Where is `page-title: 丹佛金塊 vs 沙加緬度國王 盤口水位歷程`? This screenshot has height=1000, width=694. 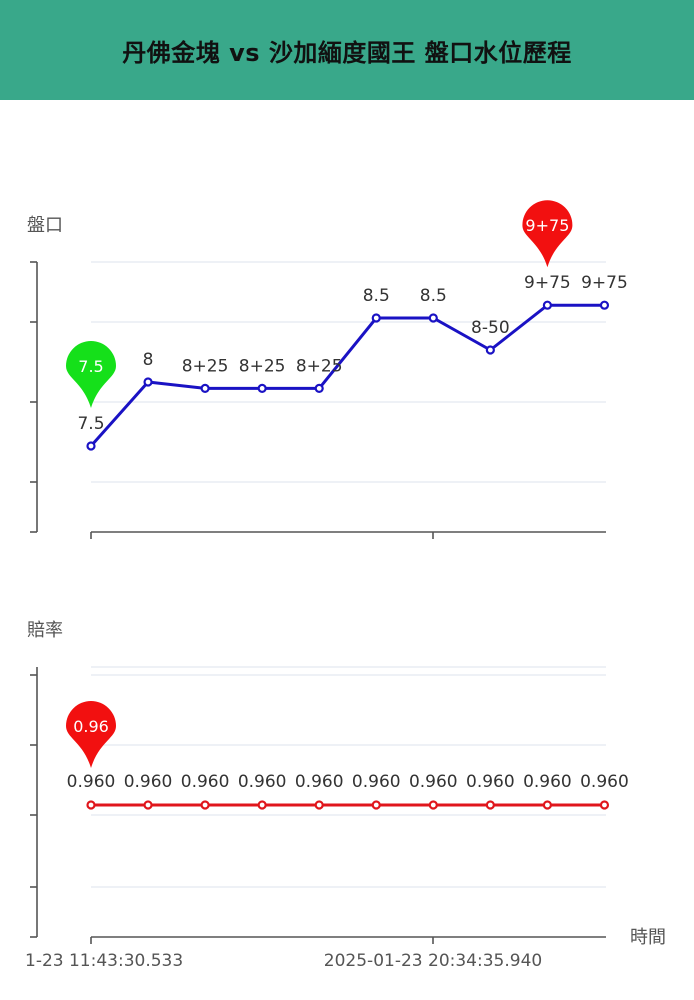
page-title: 丹佛金塊 vs 沙加緬度國王 盤口水位歷程 is located at coordinates (347, 52).